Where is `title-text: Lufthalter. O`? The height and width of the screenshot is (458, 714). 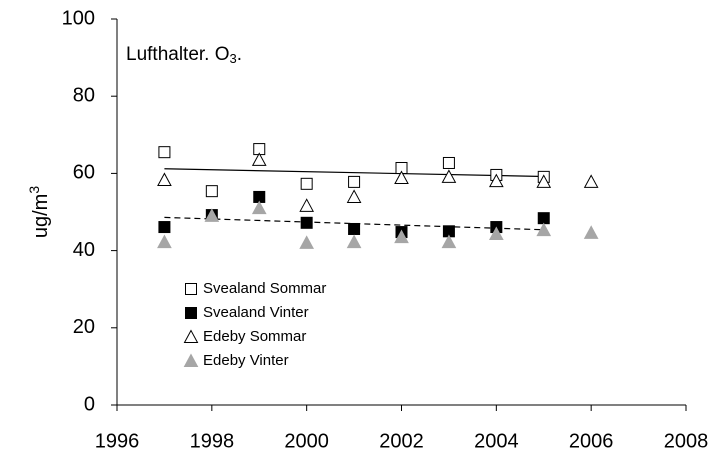 title-text: Lufthalter. O is located at coordinates (178, 54).